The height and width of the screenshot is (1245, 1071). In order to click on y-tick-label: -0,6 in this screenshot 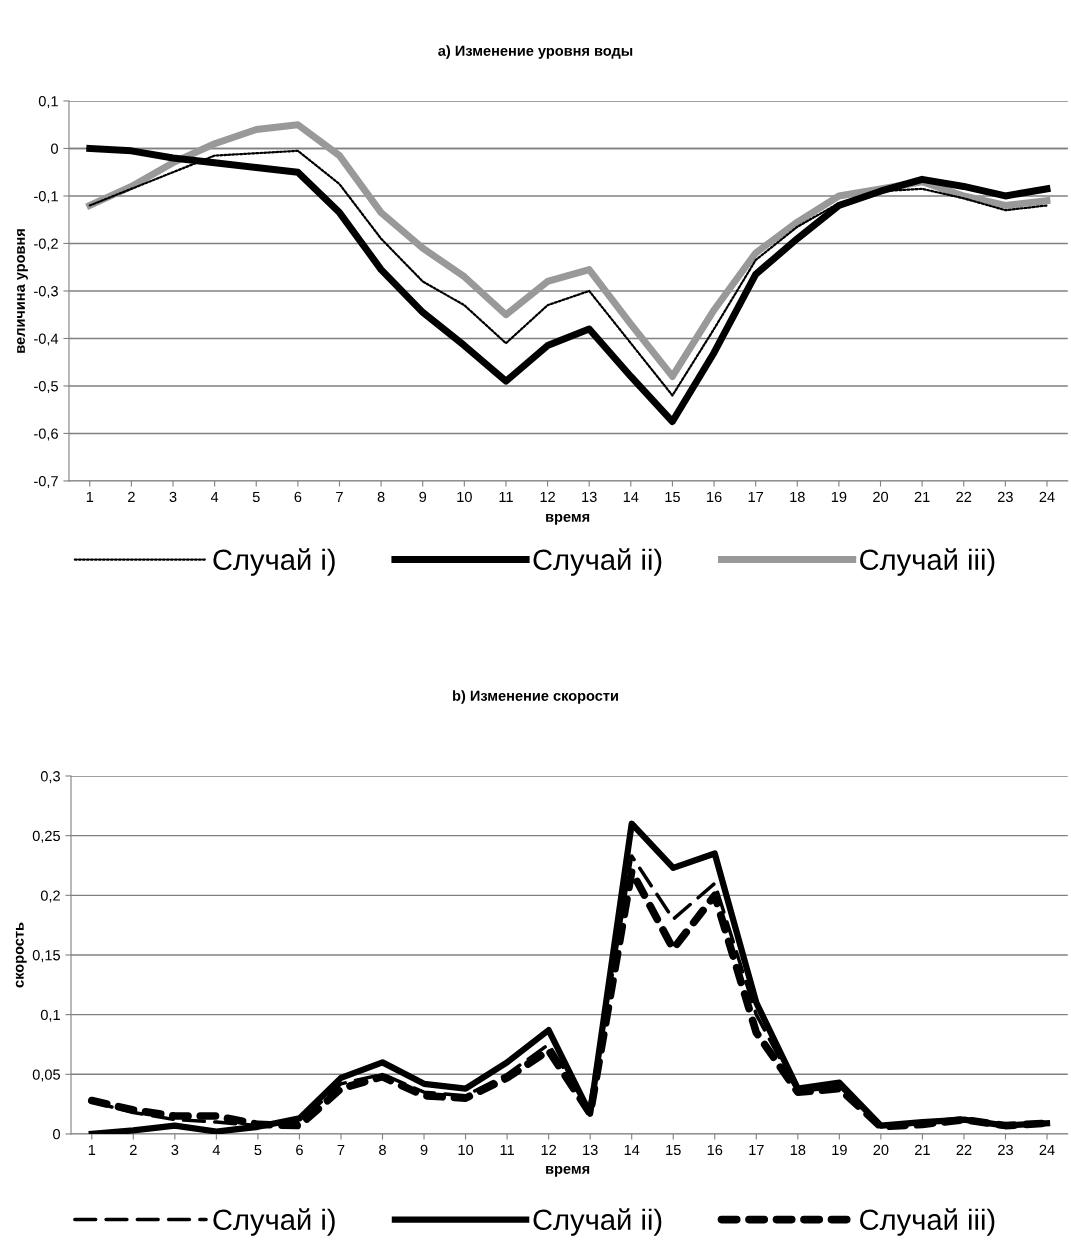, I will do `click(46, 434)`.